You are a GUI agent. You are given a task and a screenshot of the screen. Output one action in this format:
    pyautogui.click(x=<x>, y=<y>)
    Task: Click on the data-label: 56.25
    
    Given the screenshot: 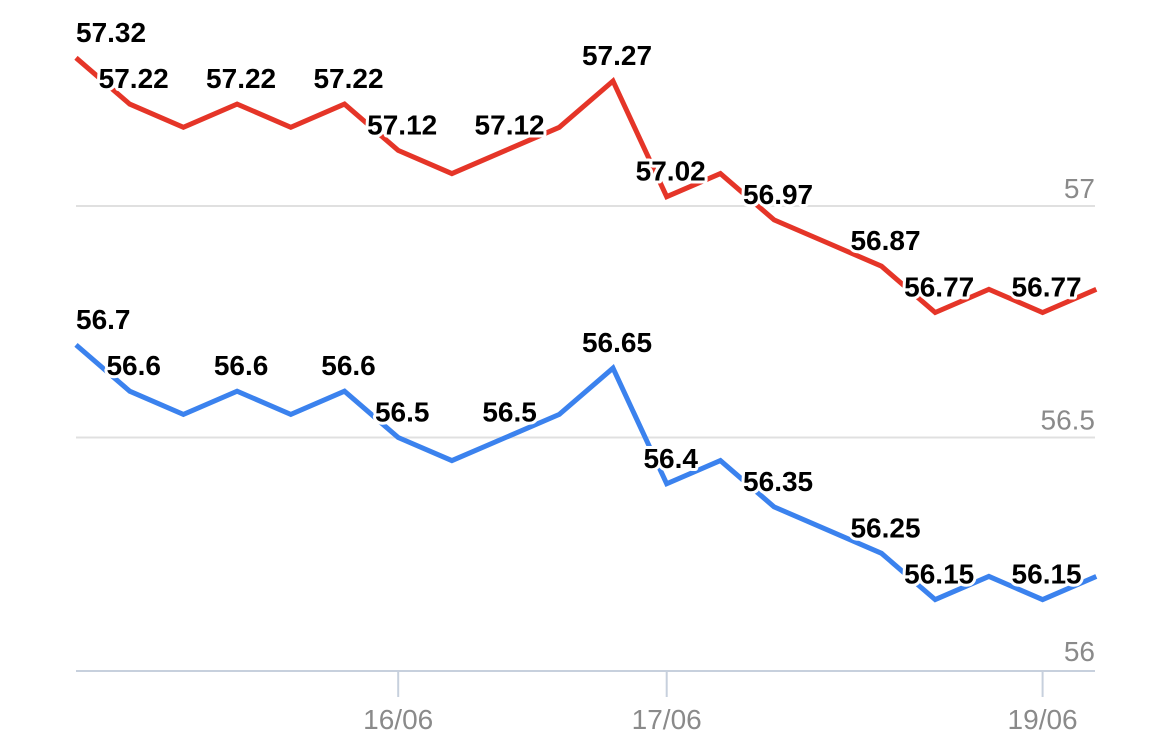 What is the action you would take?
    pyautogui.click(x=885, y=527)
    